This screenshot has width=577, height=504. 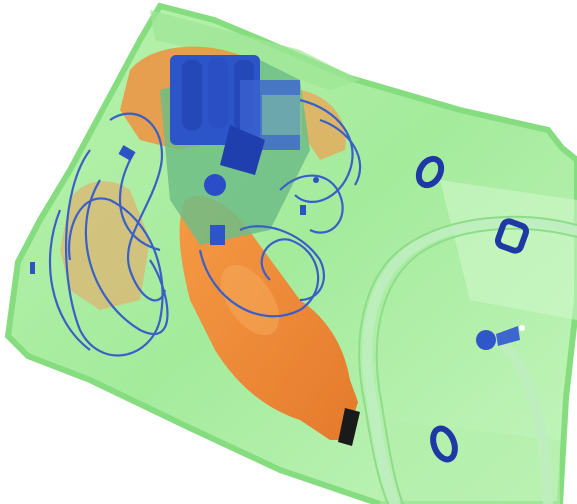 I want to click on organic-left-pouch, so click(x=105, y=245).